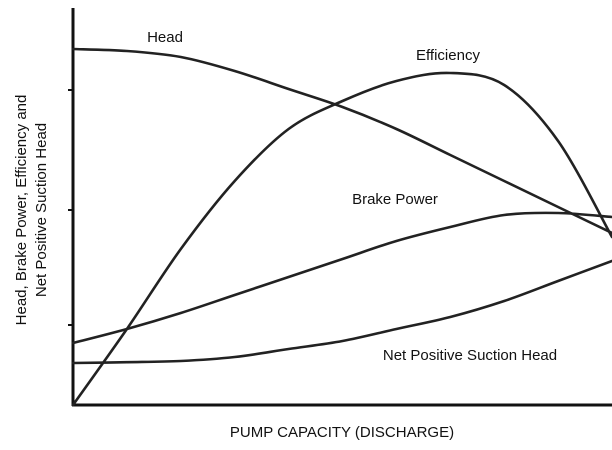 This screenshot has height=450, width=612. What do you see at coordinates (165, 37) in the screenshot?
I see `curve-label: Head` at bounding box center [165, 37].